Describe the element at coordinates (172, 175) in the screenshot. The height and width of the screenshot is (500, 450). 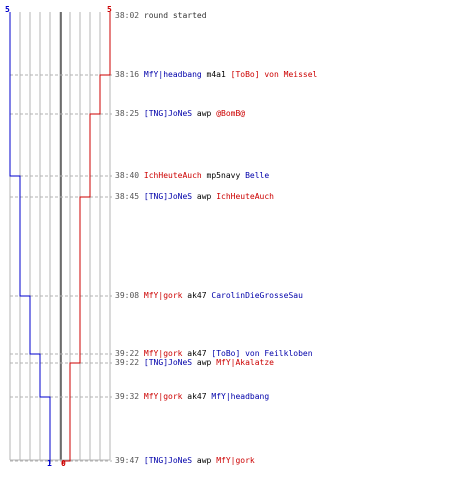
I see `killer-name: IchHeuteAuch` at that location.